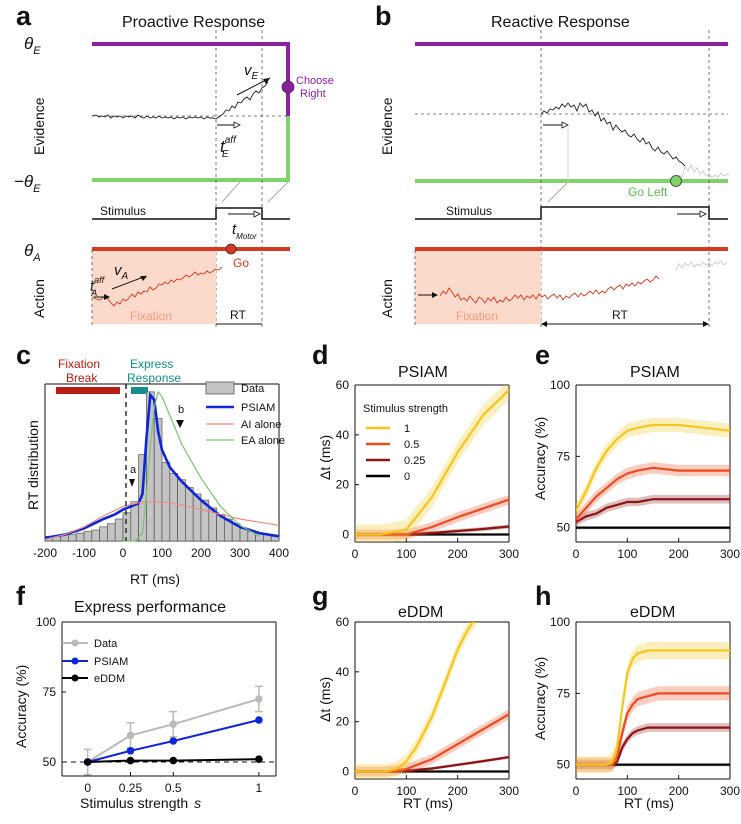  What do you see at coordinates (435, 295) in the screenshot?
I see `t-a-aff-arrowhead-b` at bounding box center [435, 295].